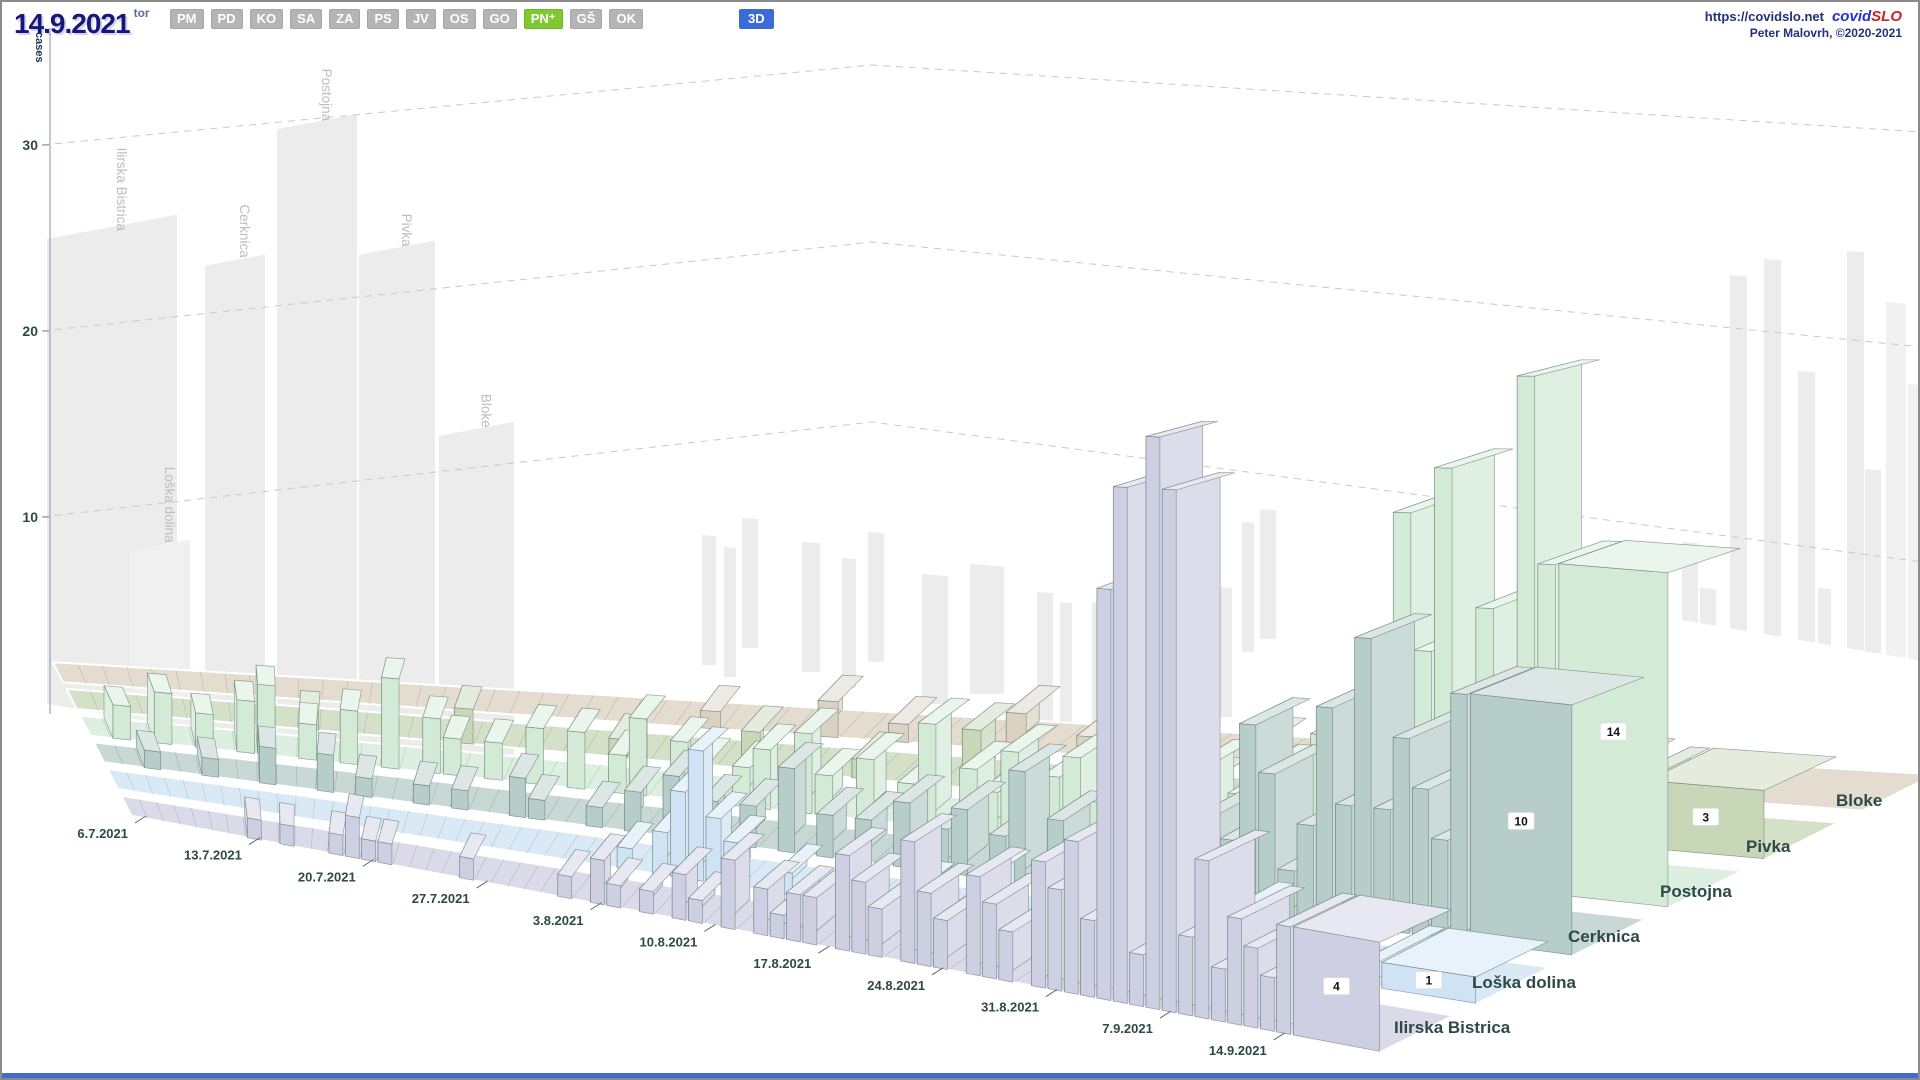 The image size is (1920, 1080). What do you see at coordinates (141, 13) in the screenshot?
I see `current-weekday: tor` at bounding box center [141, 13].